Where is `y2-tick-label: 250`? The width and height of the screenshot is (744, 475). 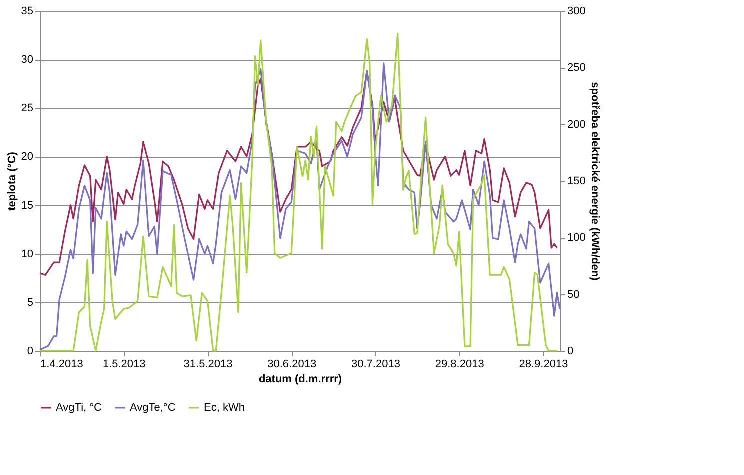 y2-tick-label: 250 is located at coordinates (577, 68).